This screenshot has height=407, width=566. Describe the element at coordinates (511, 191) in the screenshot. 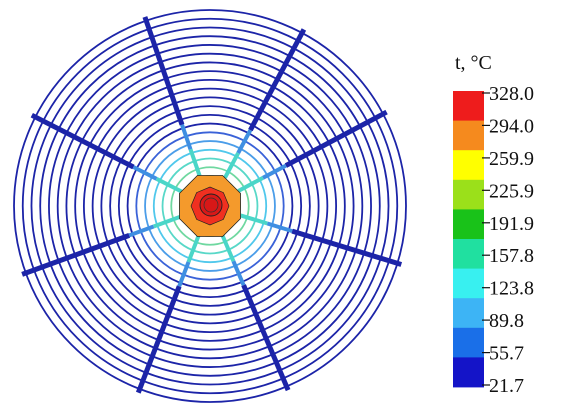

I see `legend-tick-label: 225.9` at that location.